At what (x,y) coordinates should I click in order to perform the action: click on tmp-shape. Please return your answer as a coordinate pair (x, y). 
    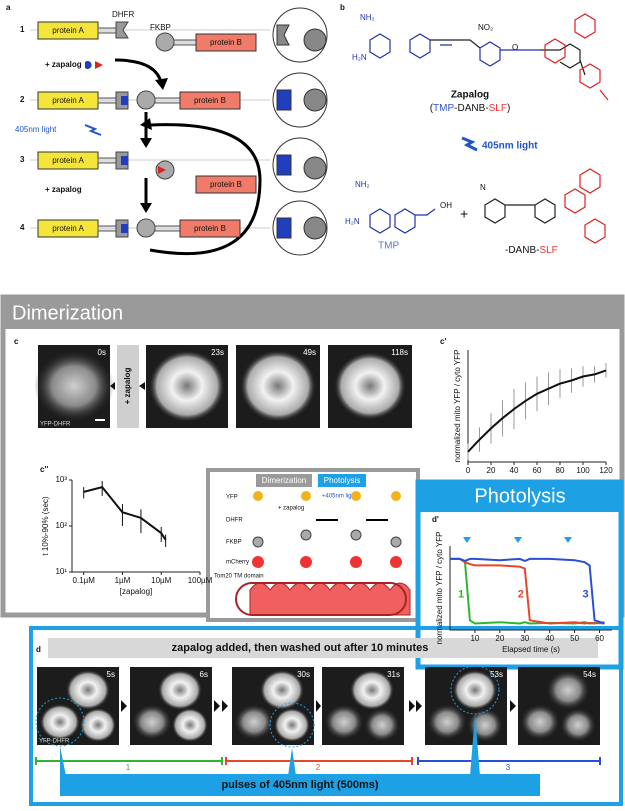
    Looking at the image, I should click on (124, 160).